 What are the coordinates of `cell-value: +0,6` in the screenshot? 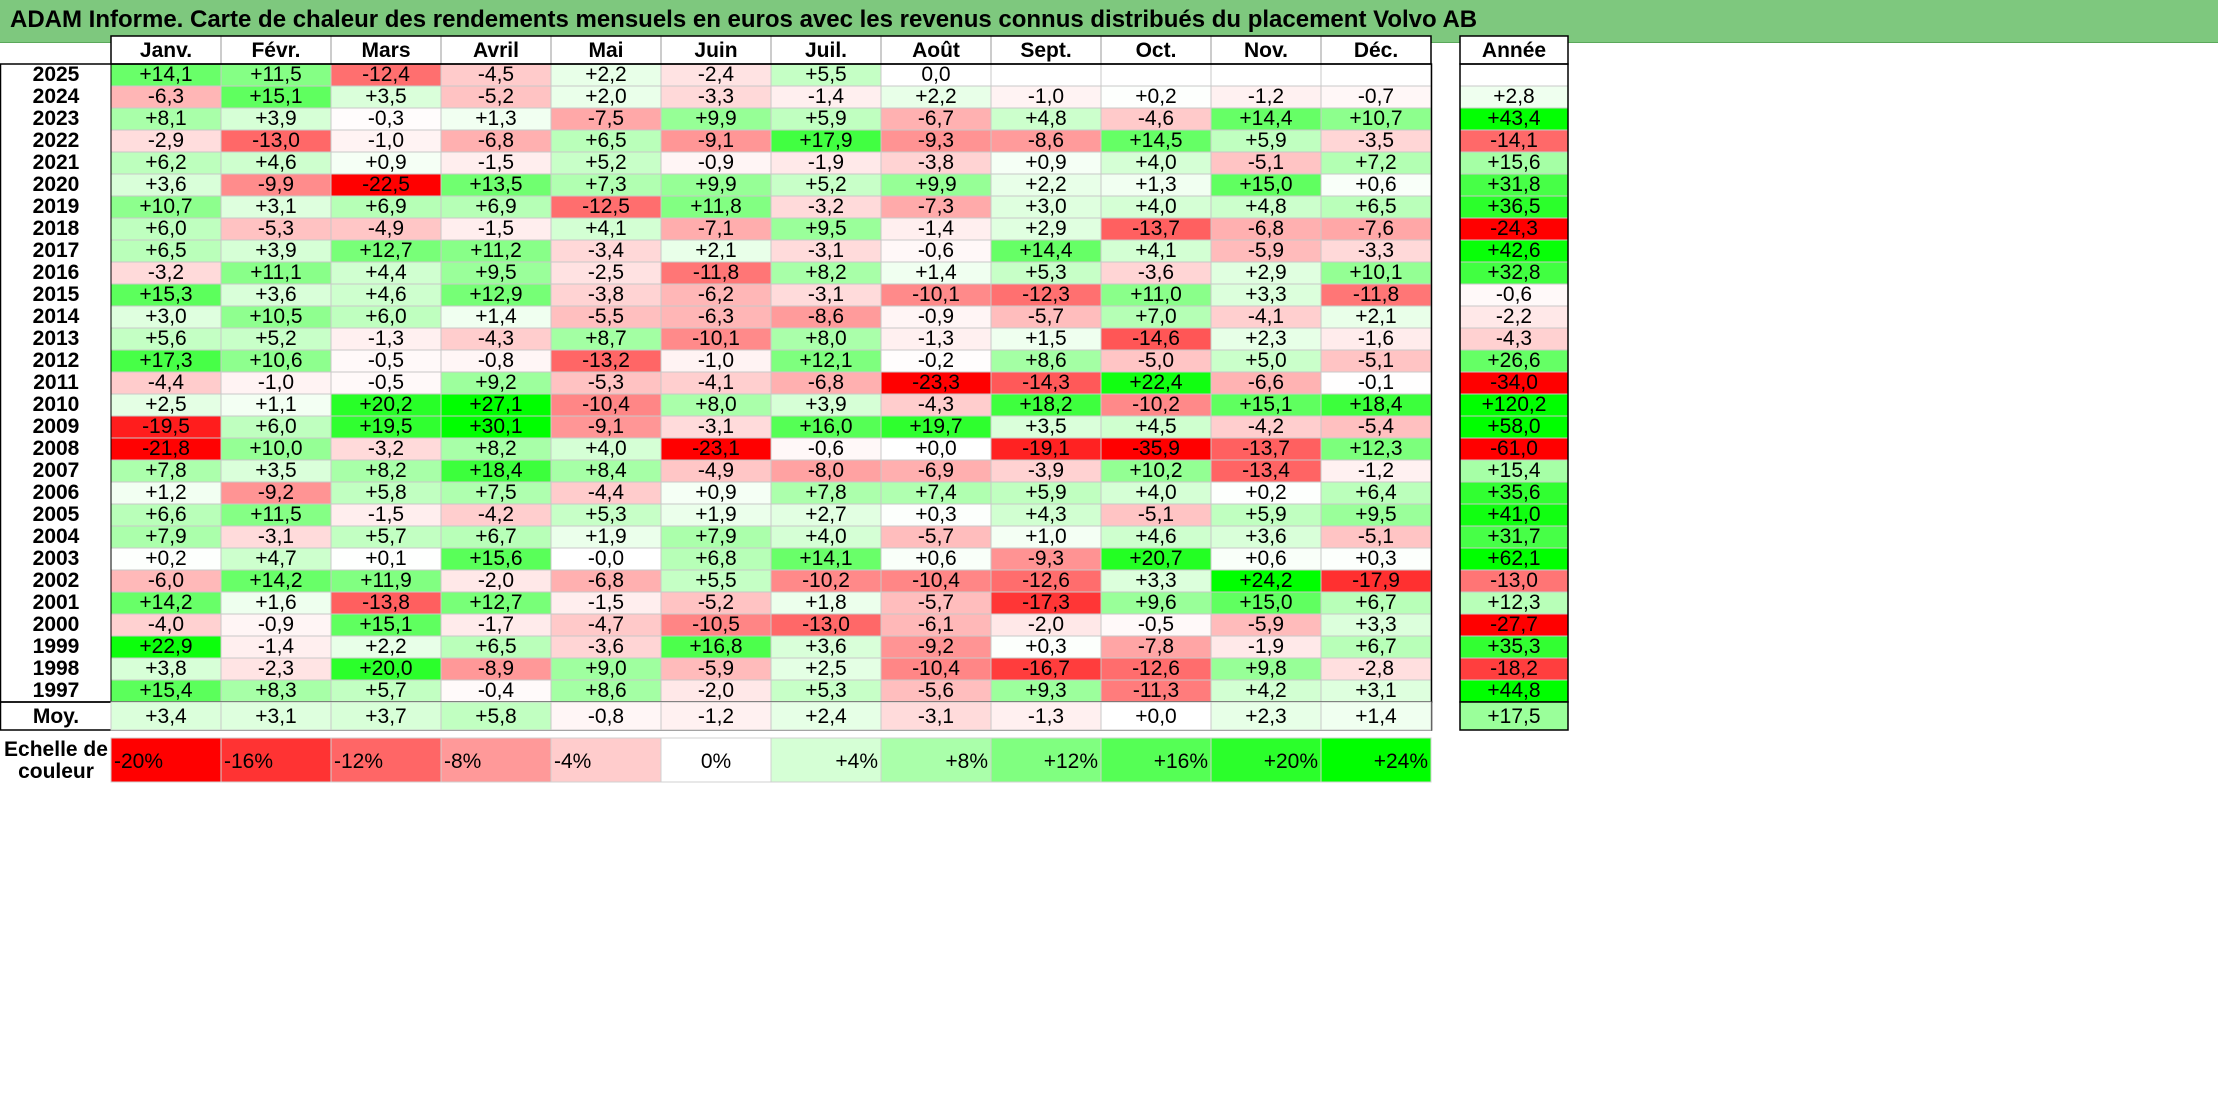 It's located at (935, 558).